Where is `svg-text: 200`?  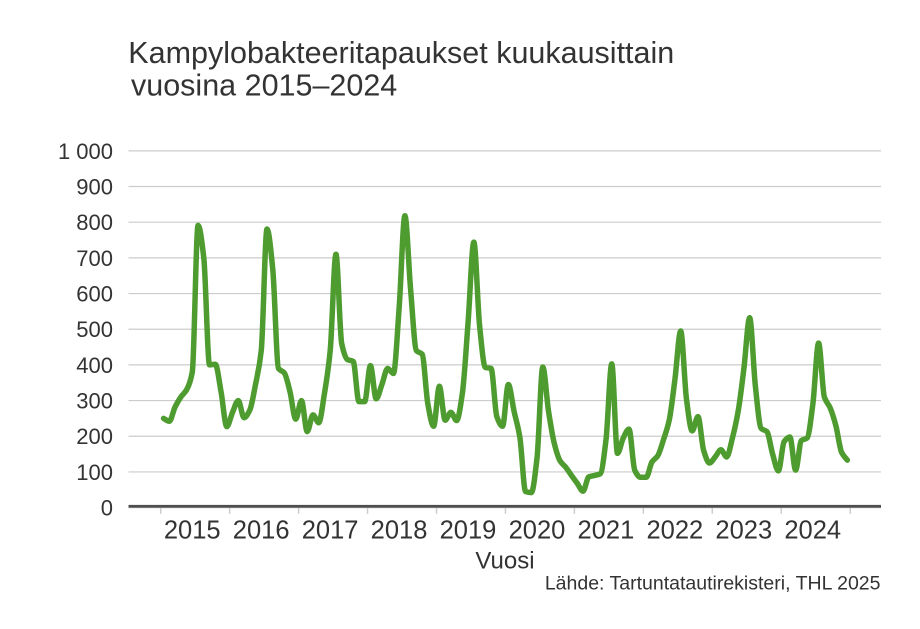 svg-text: 200 is located at coordinates (94, 436).